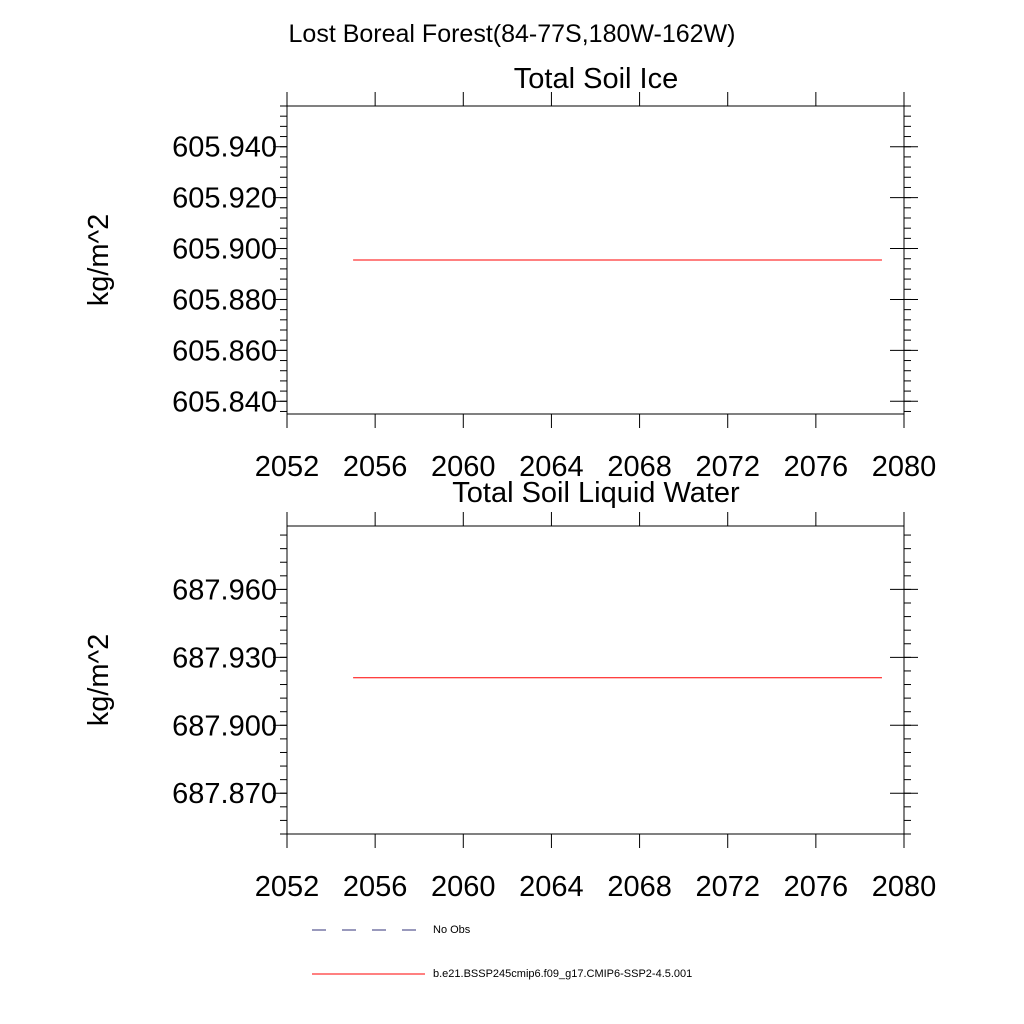 The height and width of the screenshot is (1024, 1024). What do you see at coordinates (224, 794) in the screenshot?
I see `y-tick-label: 687.870` at bounding box center [224, 794].